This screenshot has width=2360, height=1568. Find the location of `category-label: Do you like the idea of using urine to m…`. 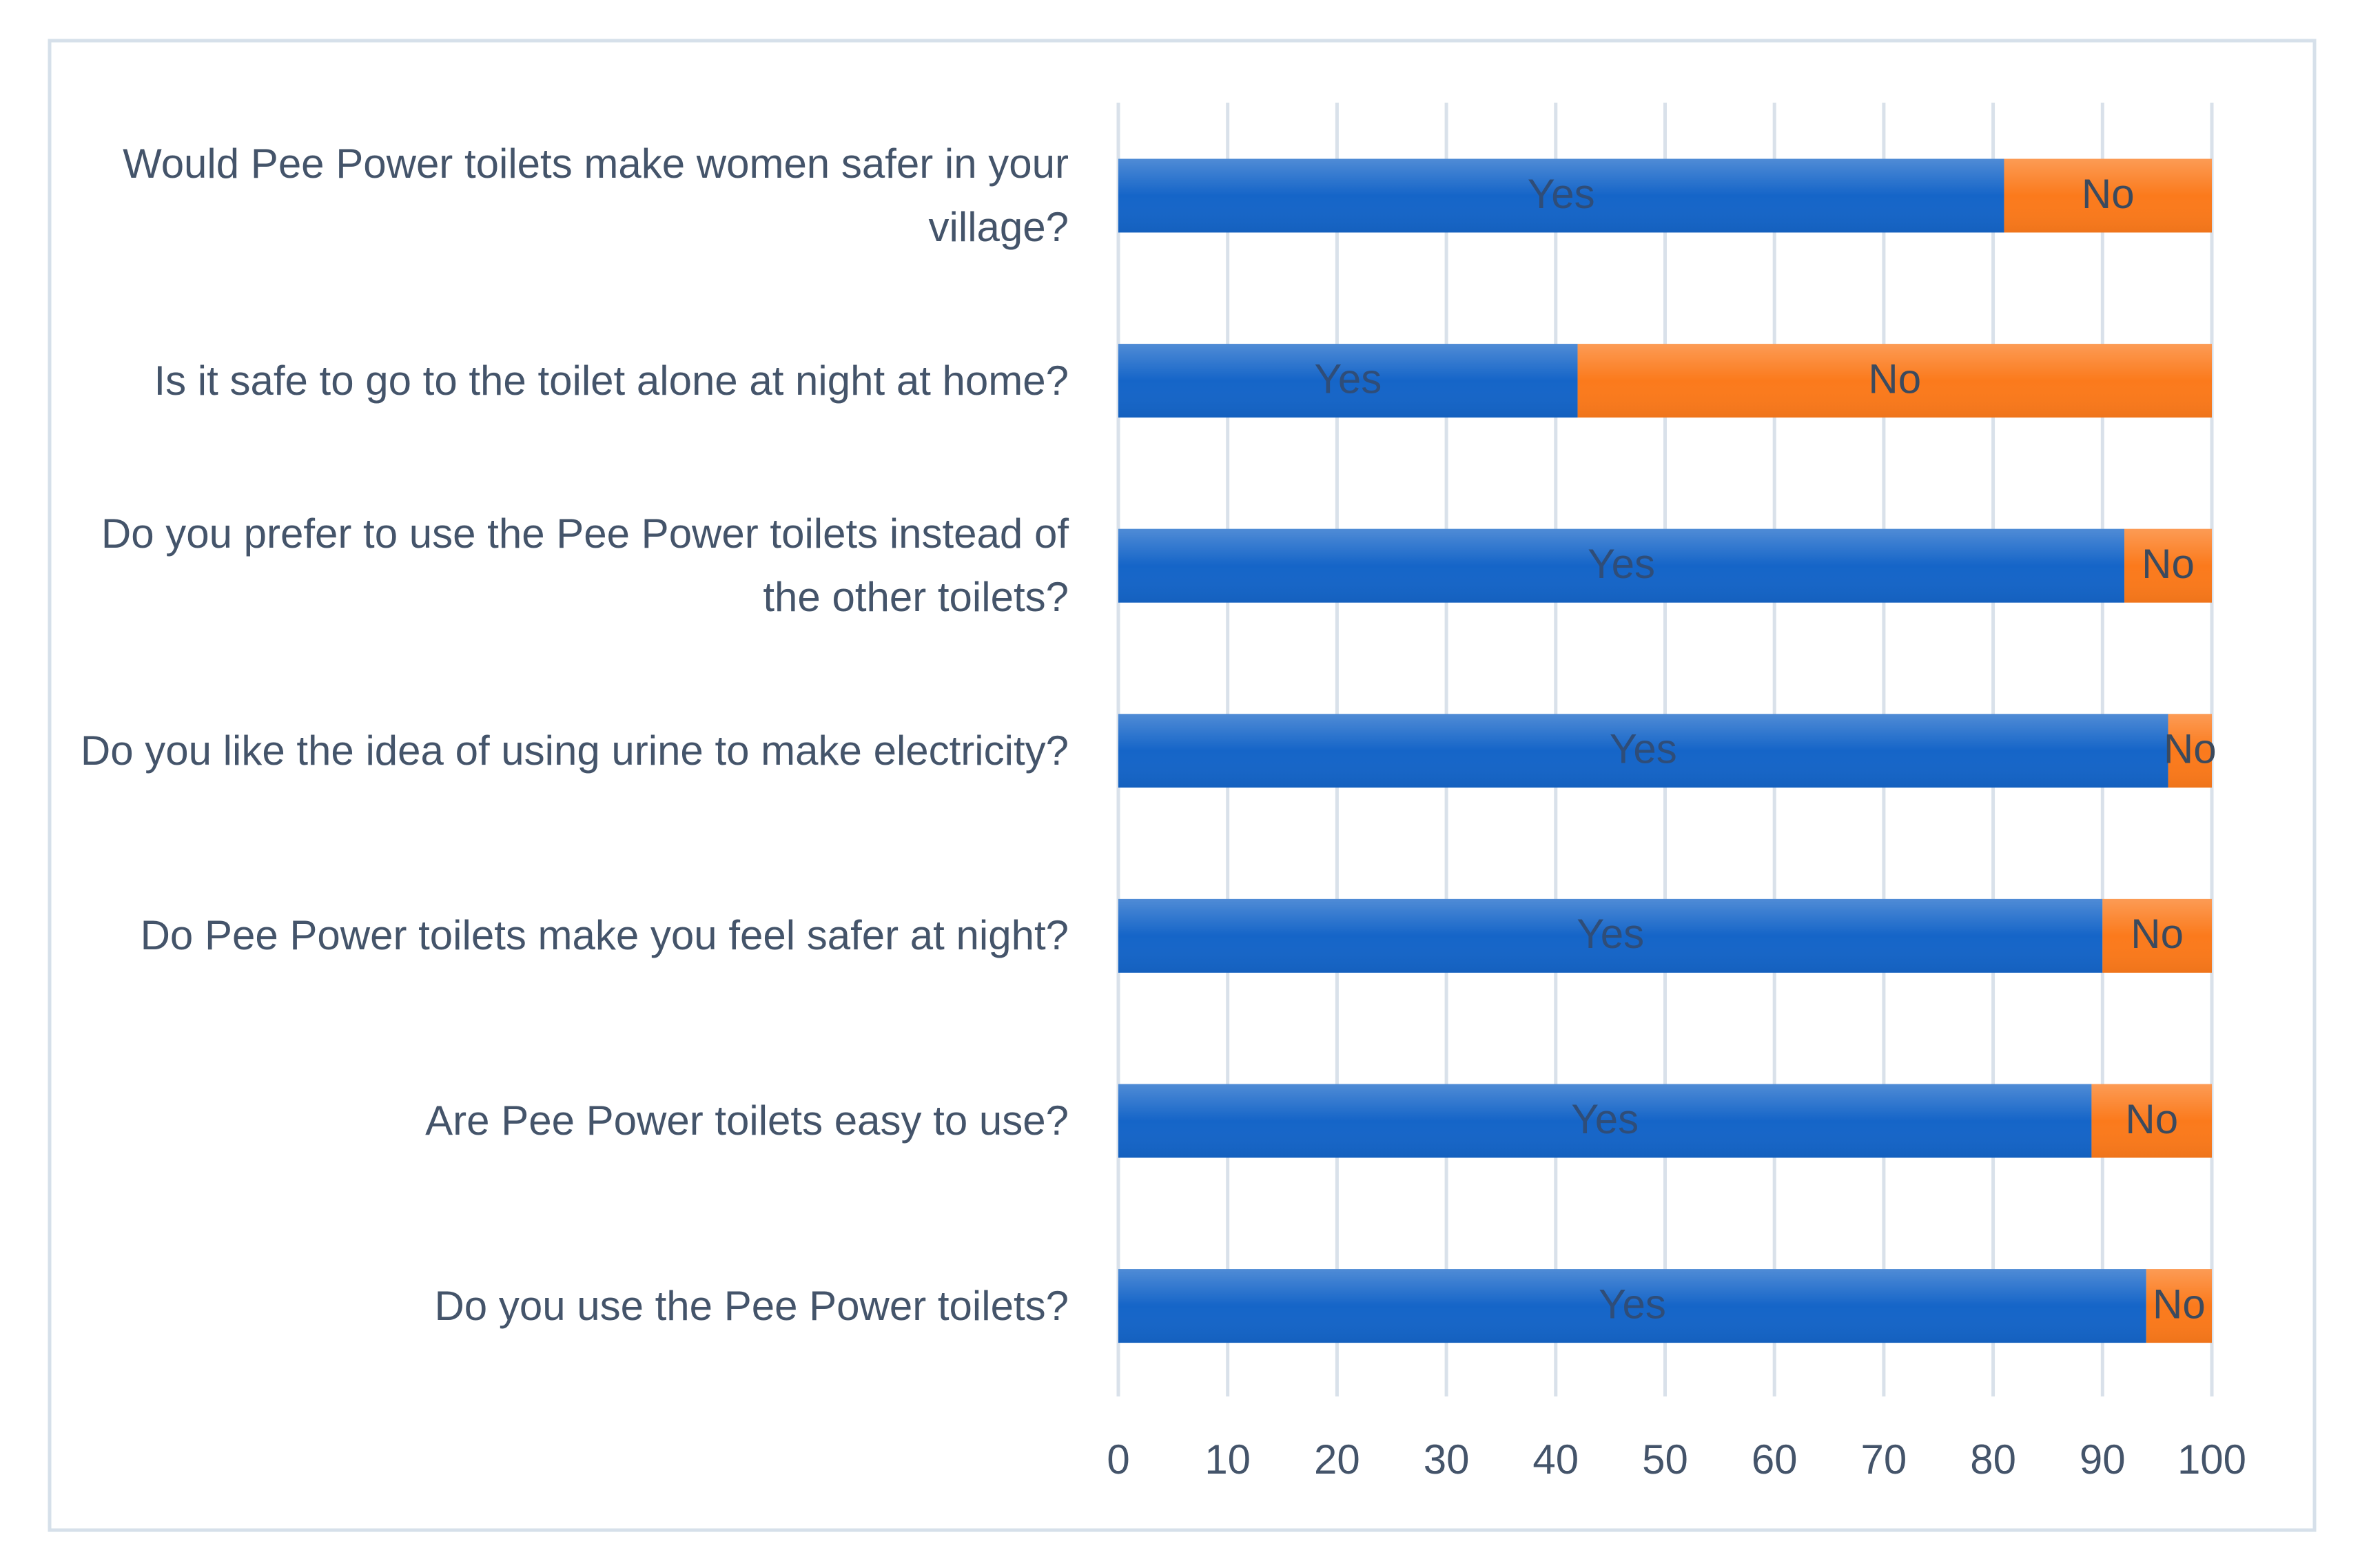

category-label: Do you like the idea of using urine to m… is located at coordinates (574, 750).